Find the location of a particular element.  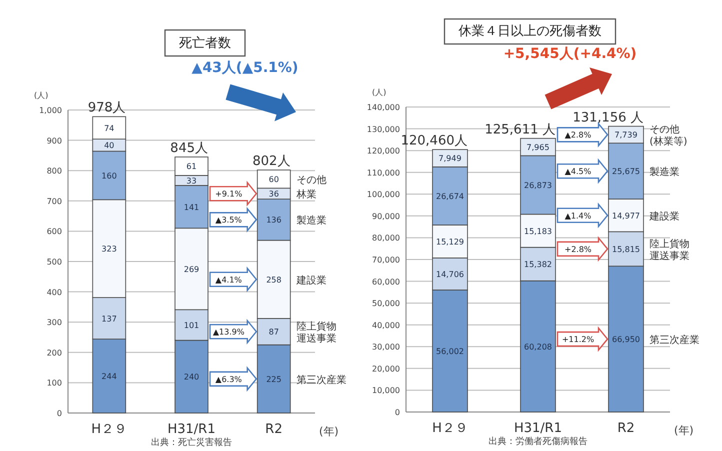

y-tick-label: 700 is located at coordinates (54, 201).